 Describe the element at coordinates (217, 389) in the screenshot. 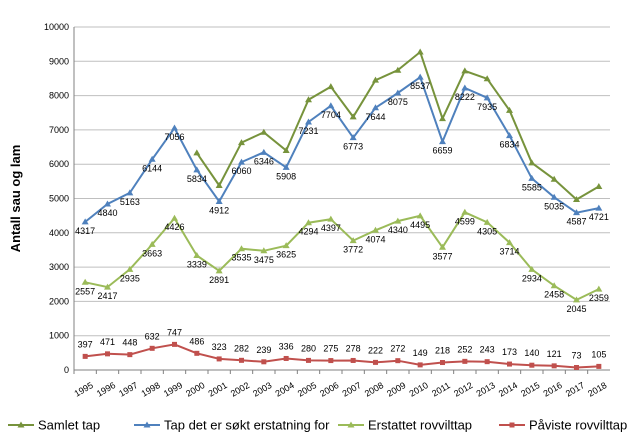

I see `x-tick-label: 2001` at that location.